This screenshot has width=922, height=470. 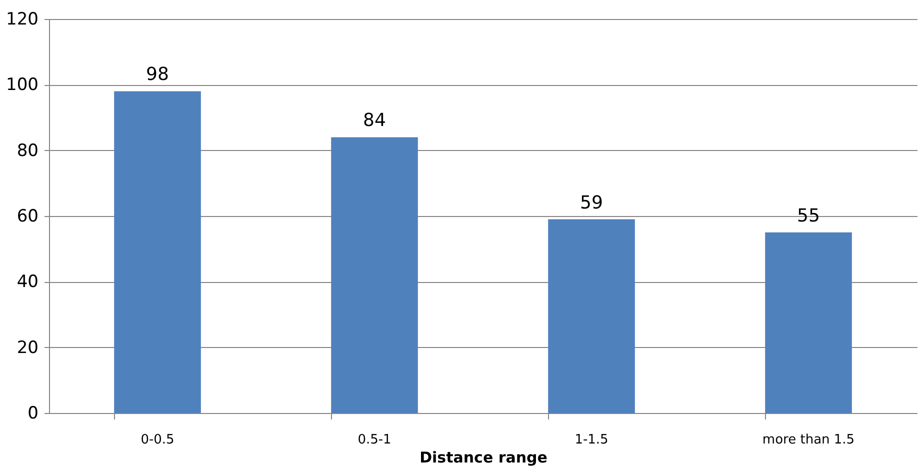 I want to click on x-tick-label: 0-0.5, so click(x=157, y=440).